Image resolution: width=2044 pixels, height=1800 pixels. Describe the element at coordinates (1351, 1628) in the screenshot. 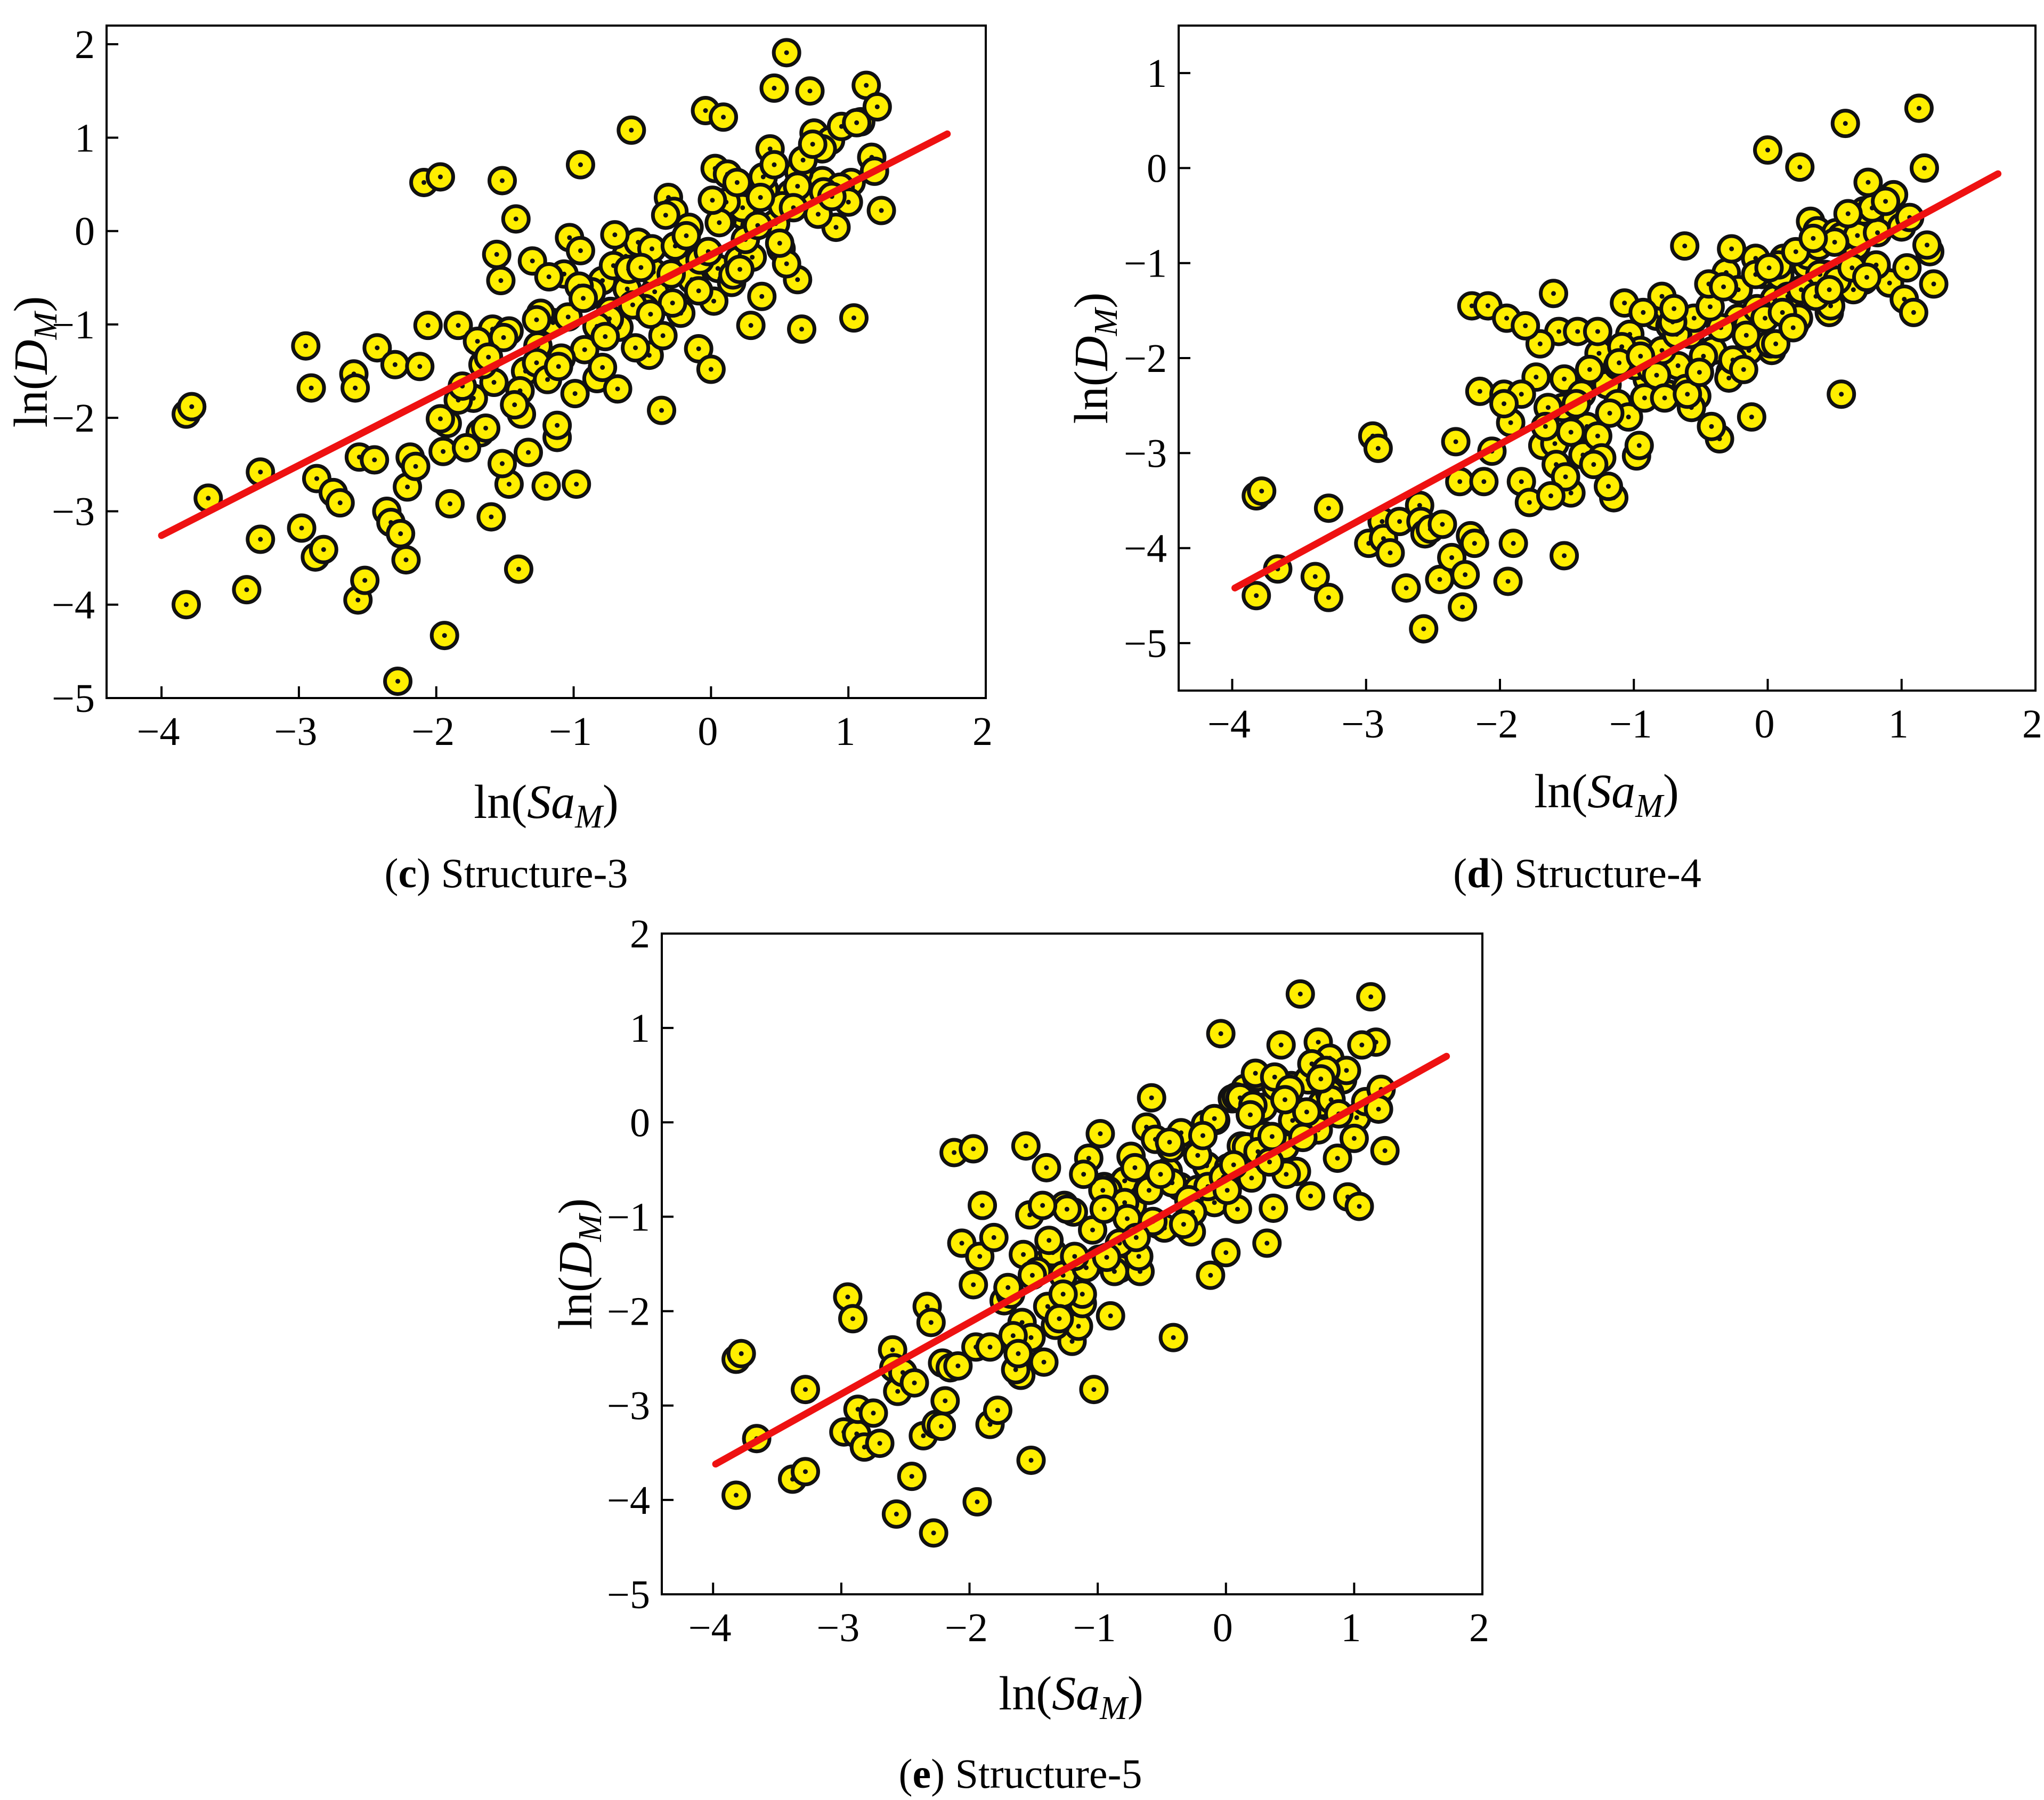

I see `x-tick-label: 1` at that location.